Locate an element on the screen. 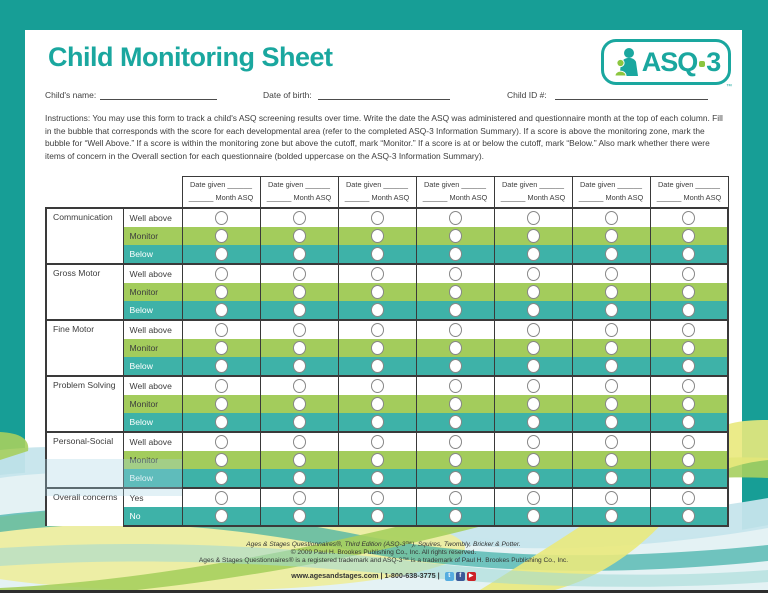 This screenshot has height=593, width=768. date-of-birth-line is located at coordinates (384, 99).